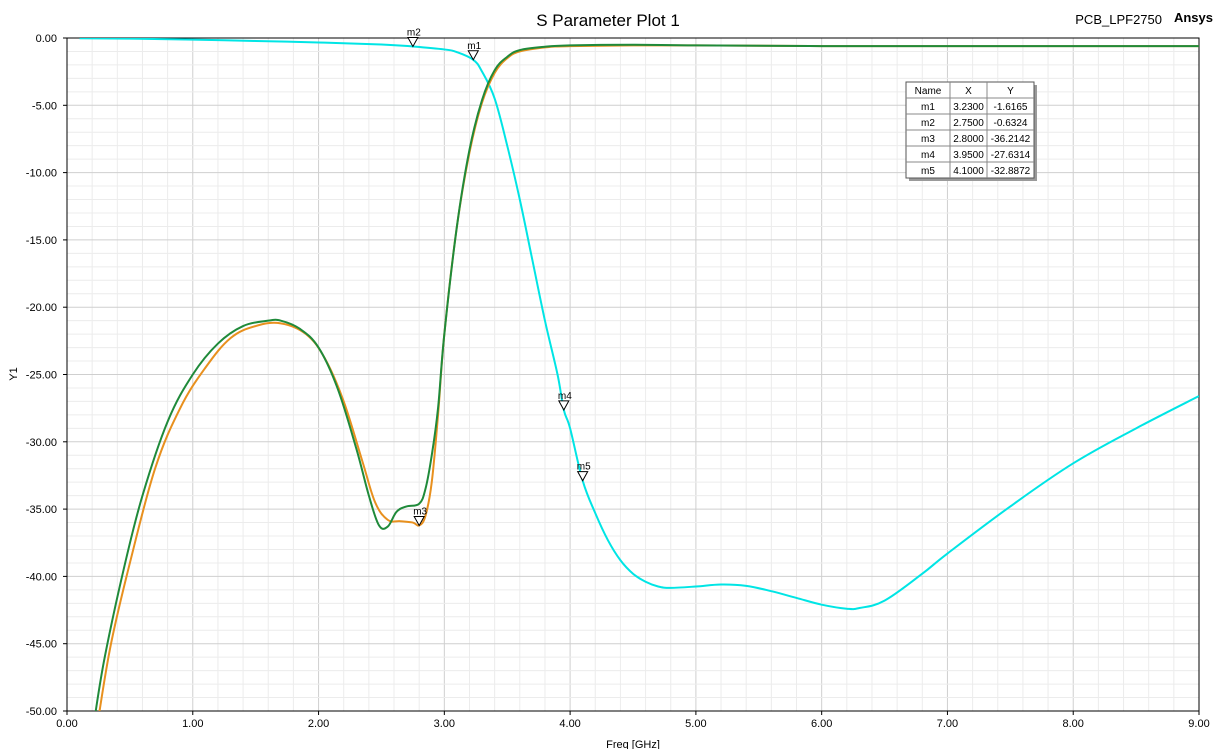 The width and height of the screenshot is (1220, 749). I want to click on marker-table-cell: m5, so click(928, 171).